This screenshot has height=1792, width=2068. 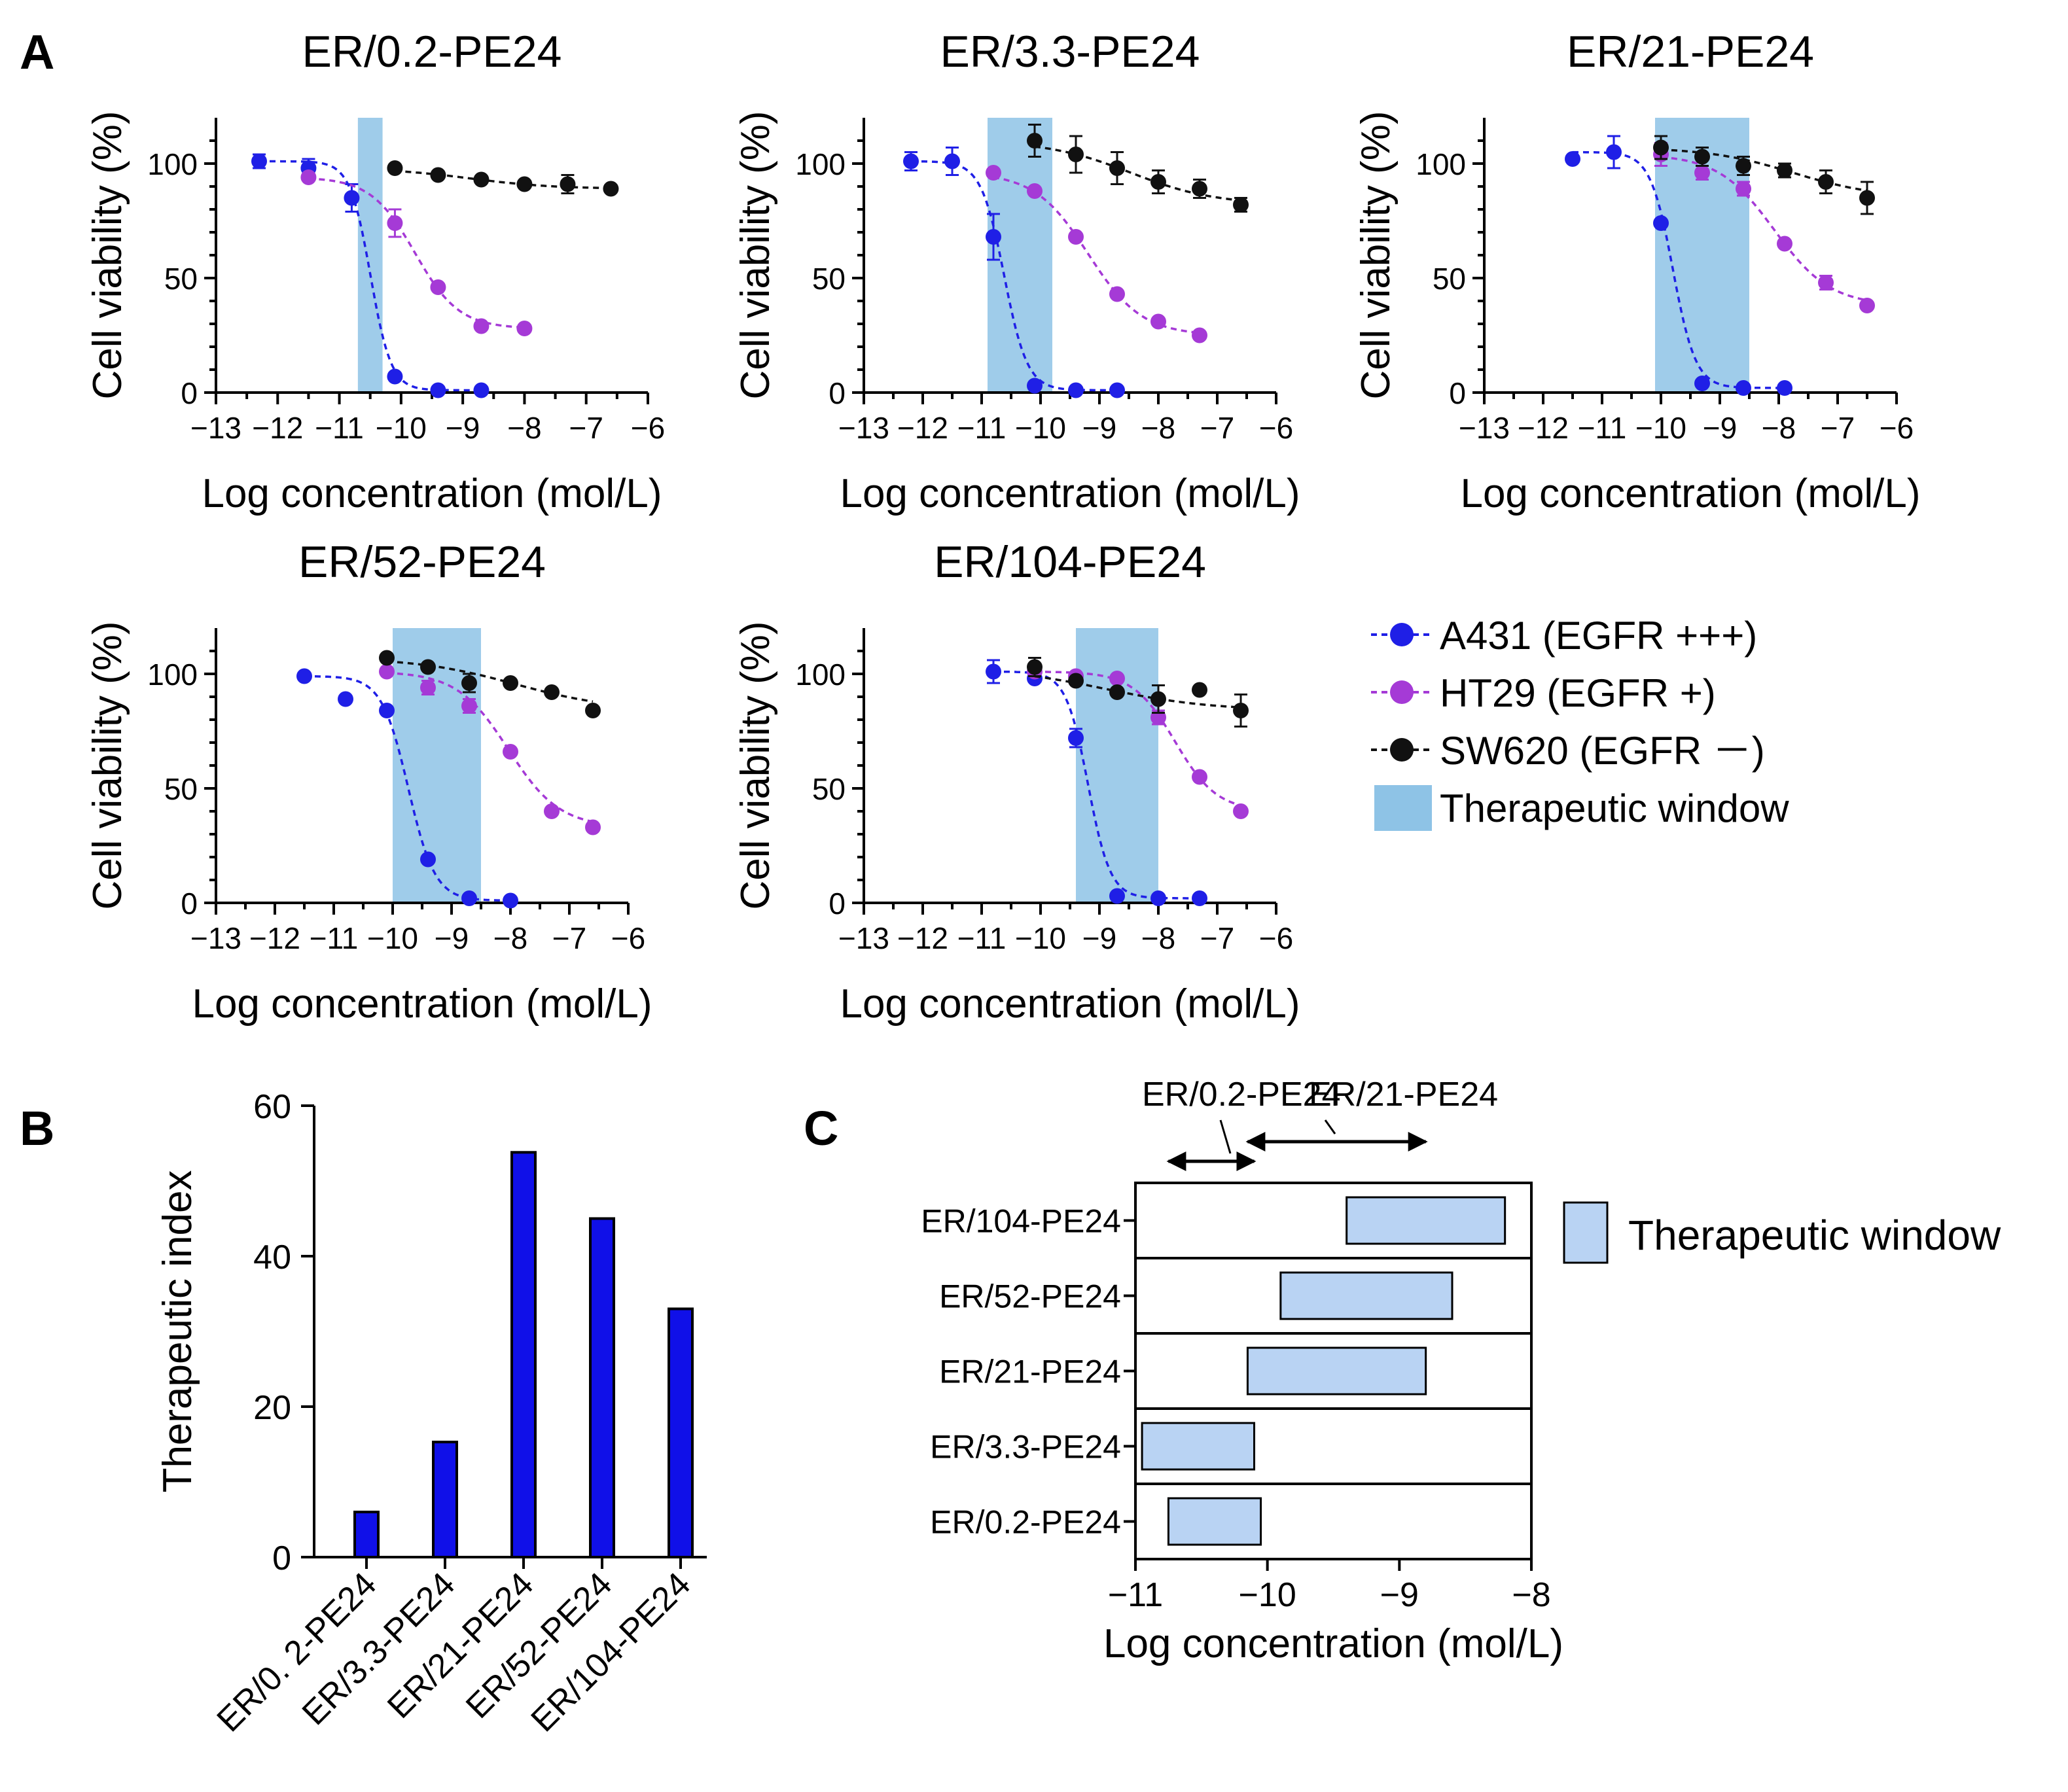 What do you see at coordinates (432, 52) in the screenshot?
I see `chart-title: ER/0.2-PE24` at bounding box center [432, 52].